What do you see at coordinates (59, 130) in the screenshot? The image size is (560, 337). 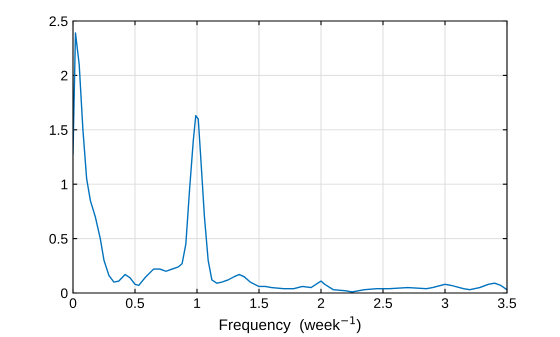 I see `y-tick-label: 1.5` at bounding box center [59, 130].